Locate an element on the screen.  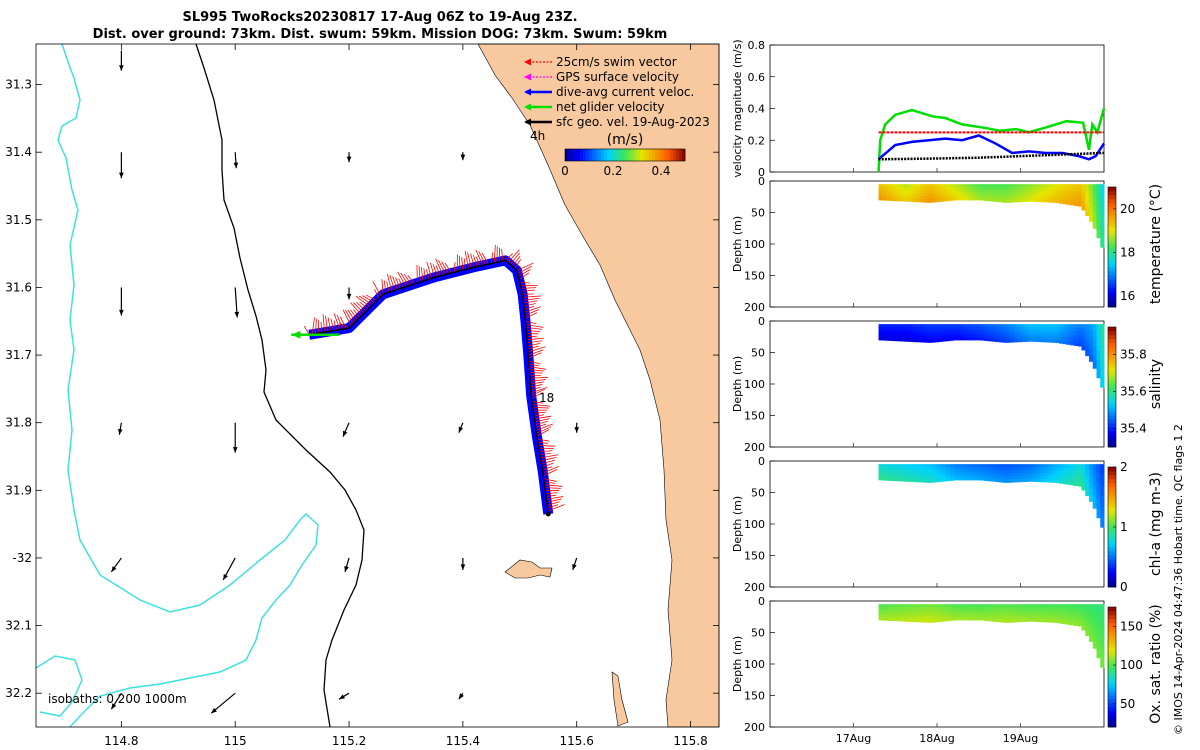
x-tick-label: 115.2 is located at coordinates (349, 741).